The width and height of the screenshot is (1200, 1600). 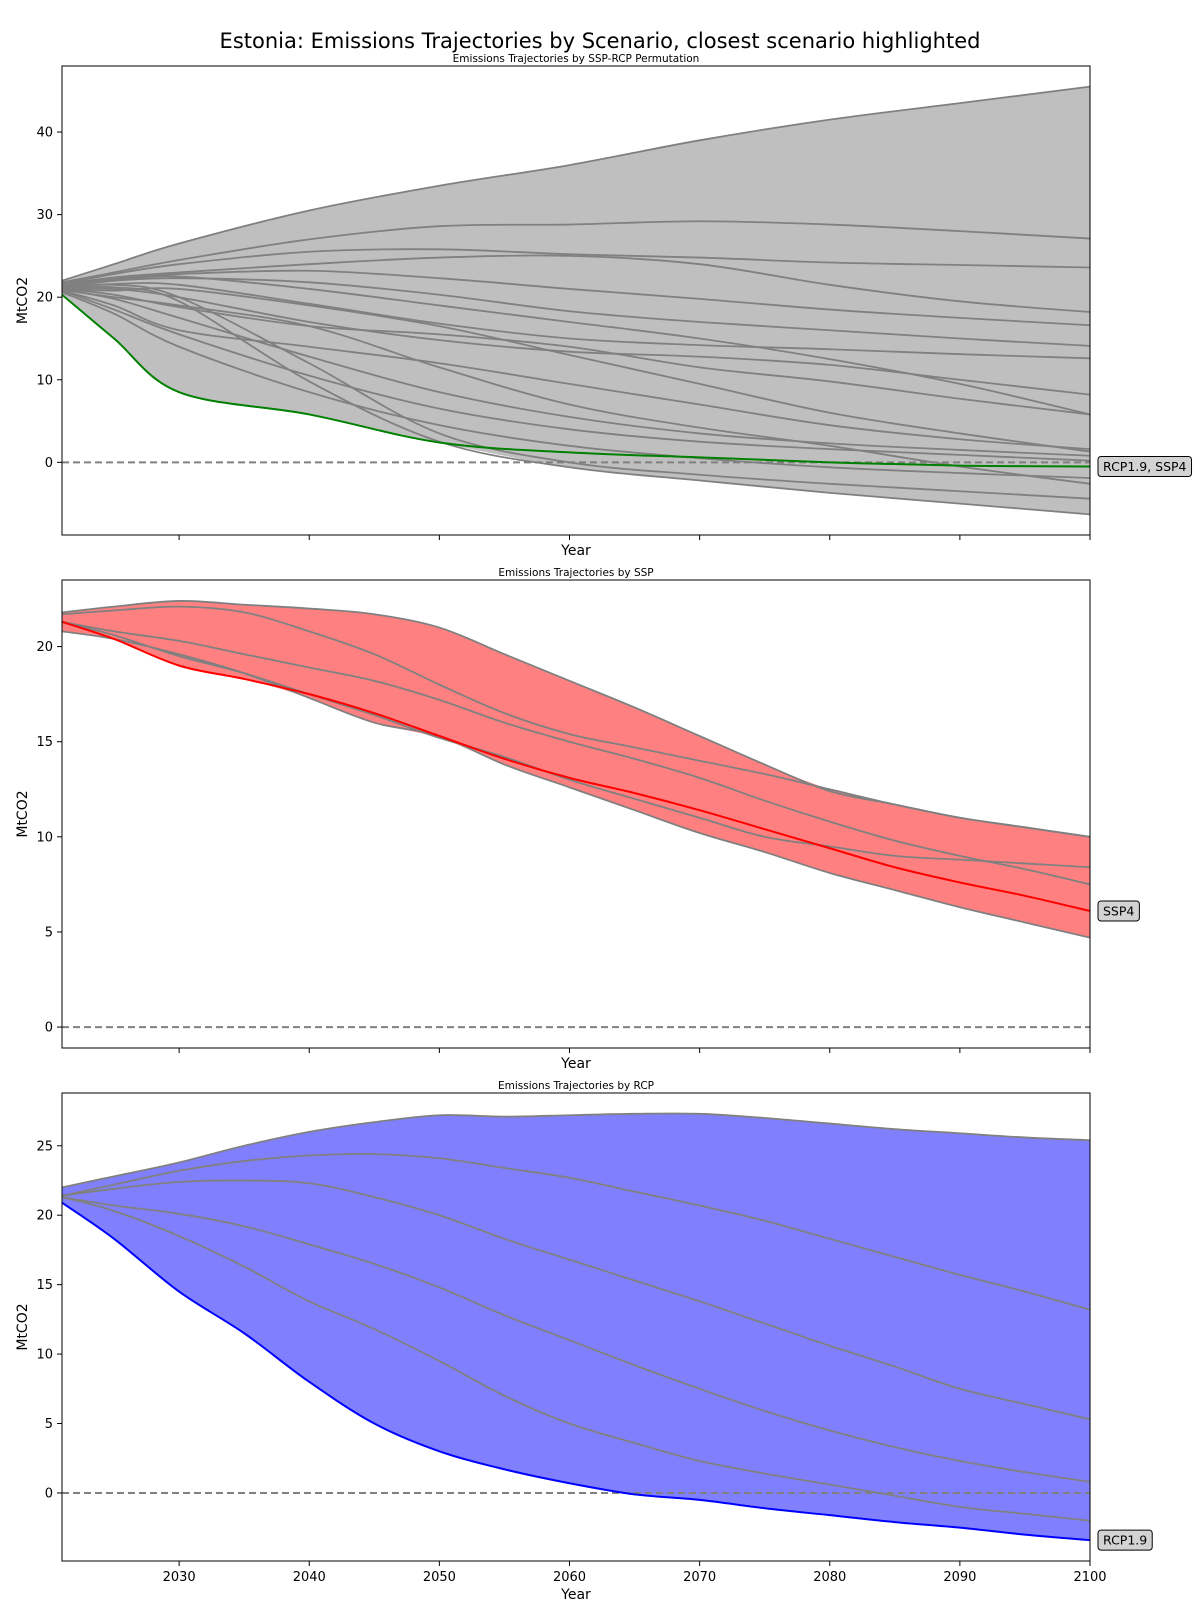 I want to click on x-tick-label: 2090, so click(x=959, y=1577).